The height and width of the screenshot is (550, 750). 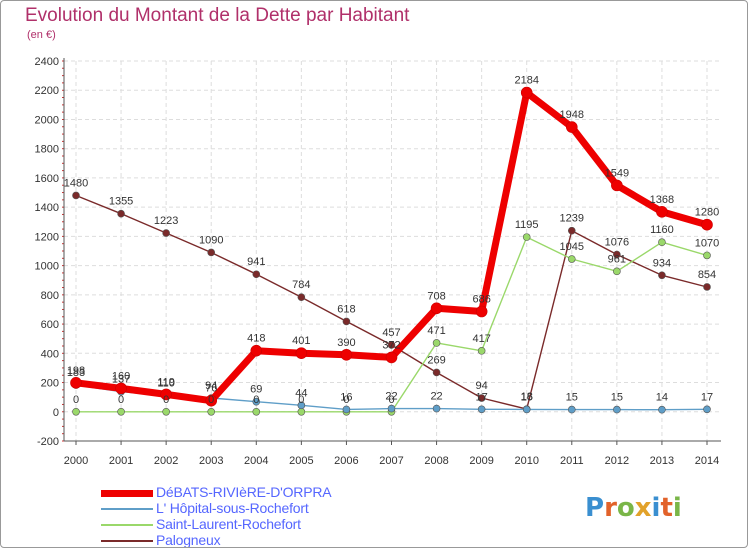 What do you see at coordinates (47, 91) in the screenshot?
I see `y-tick-label: 2200` at bounding box center [47, 91].